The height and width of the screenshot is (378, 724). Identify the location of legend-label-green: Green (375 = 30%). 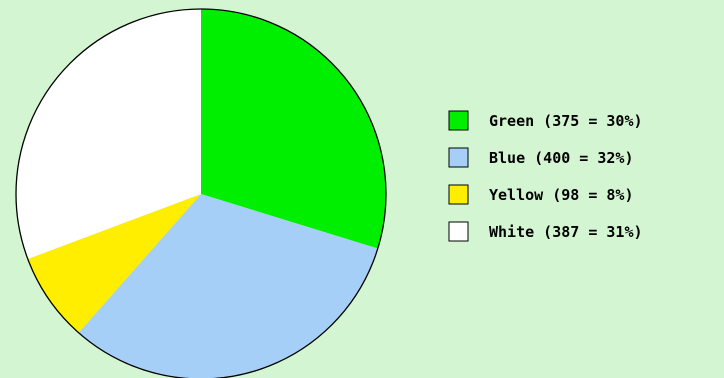
(566, 121).